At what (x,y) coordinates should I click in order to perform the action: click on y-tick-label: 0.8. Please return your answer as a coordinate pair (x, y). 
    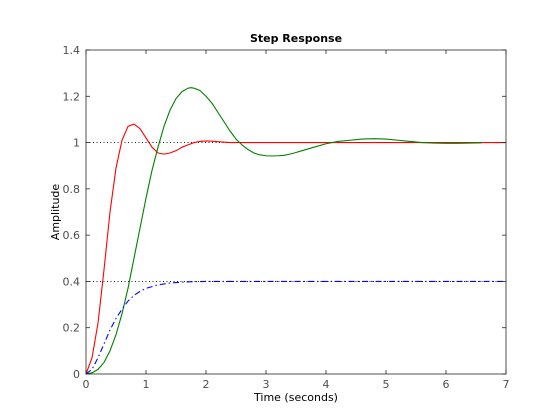
    Looking at the image, I should click on (72, 189).